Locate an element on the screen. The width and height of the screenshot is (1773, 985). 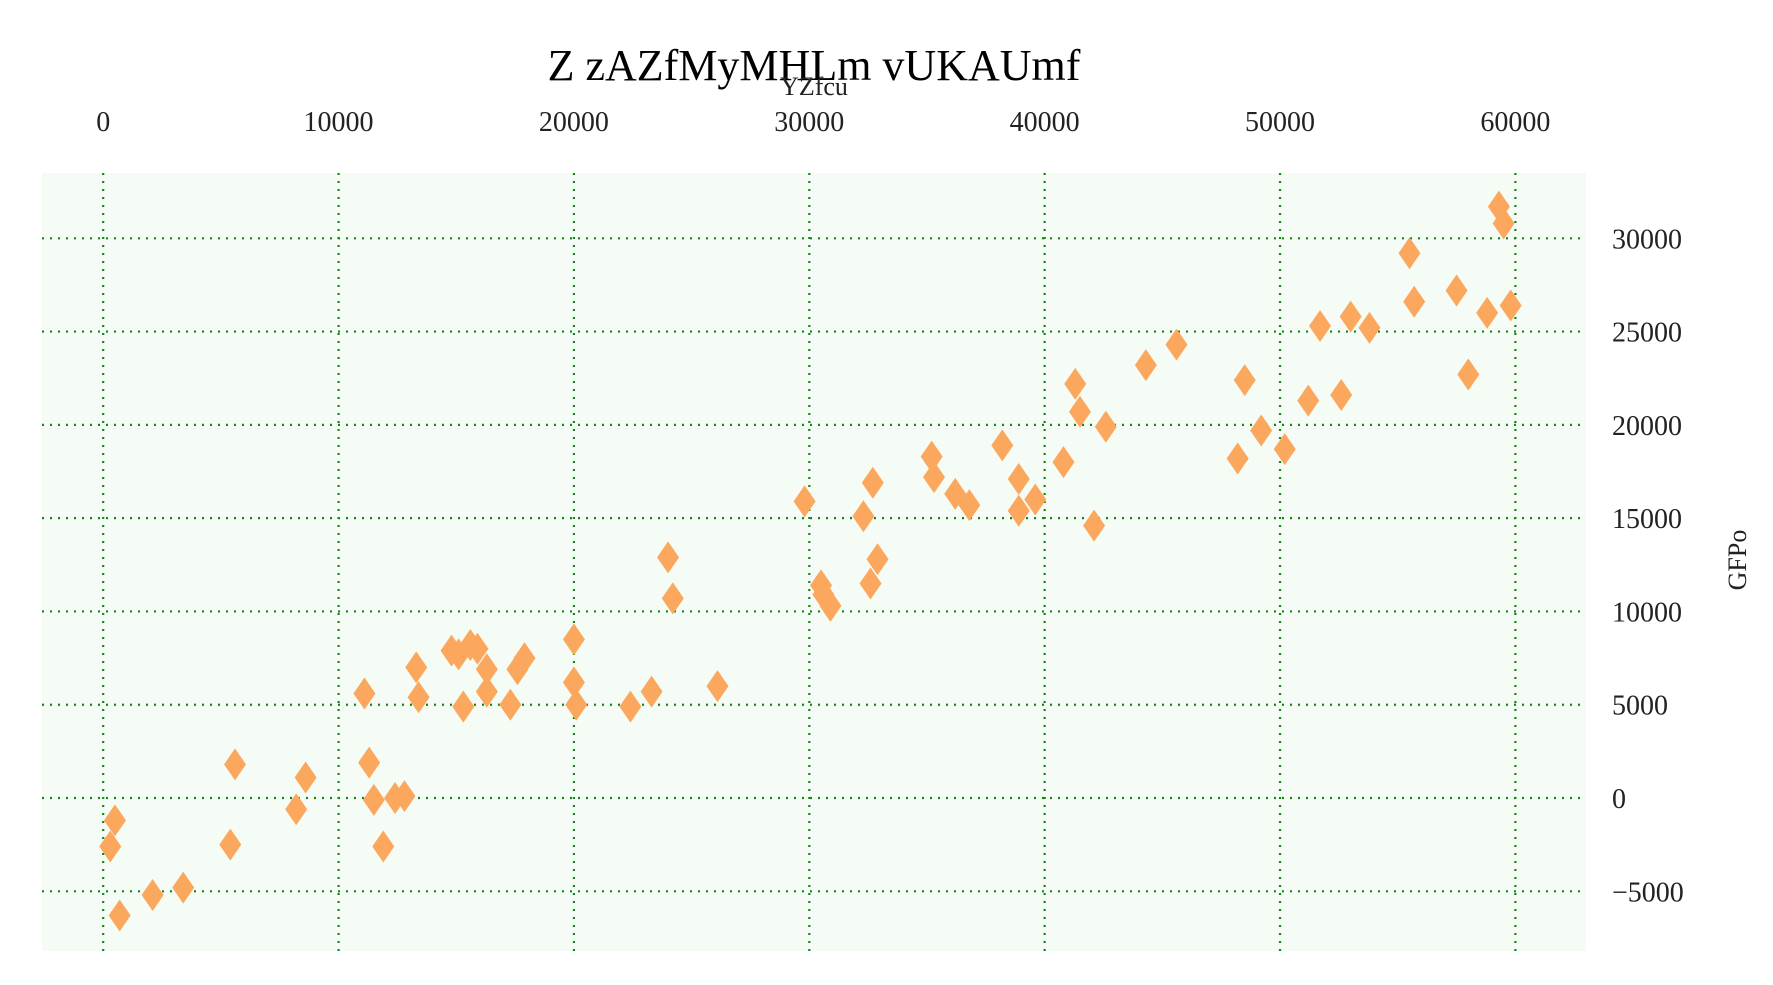
x-tick-label: 40000 is located at coordinates (1045, 122).